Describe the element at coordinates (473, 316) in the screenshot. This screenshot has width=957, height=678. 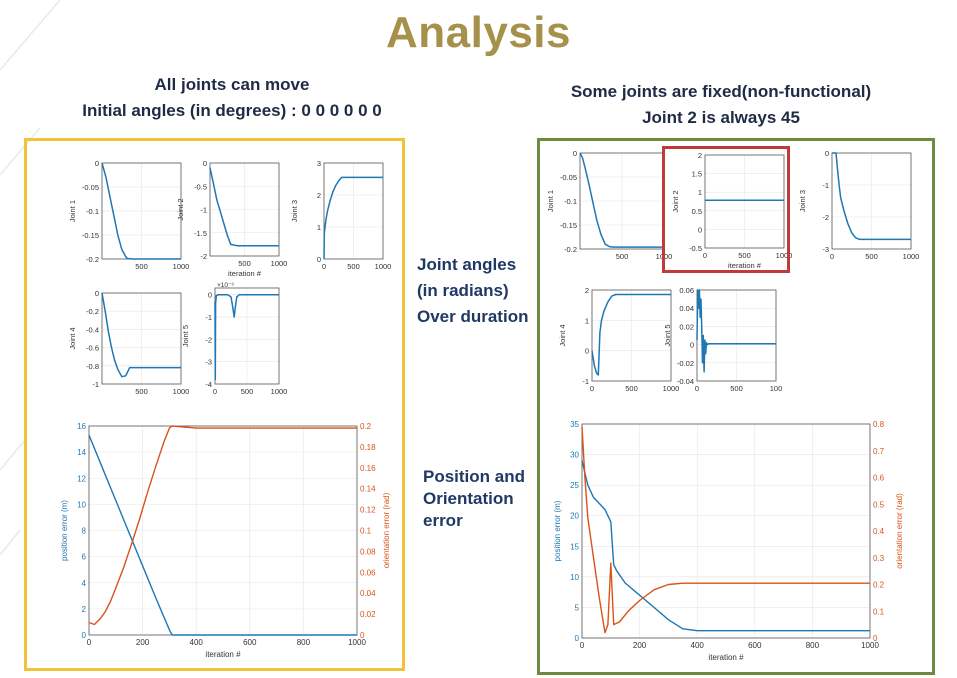
I see `joint-angles-label-line3: Over duration` at that location.